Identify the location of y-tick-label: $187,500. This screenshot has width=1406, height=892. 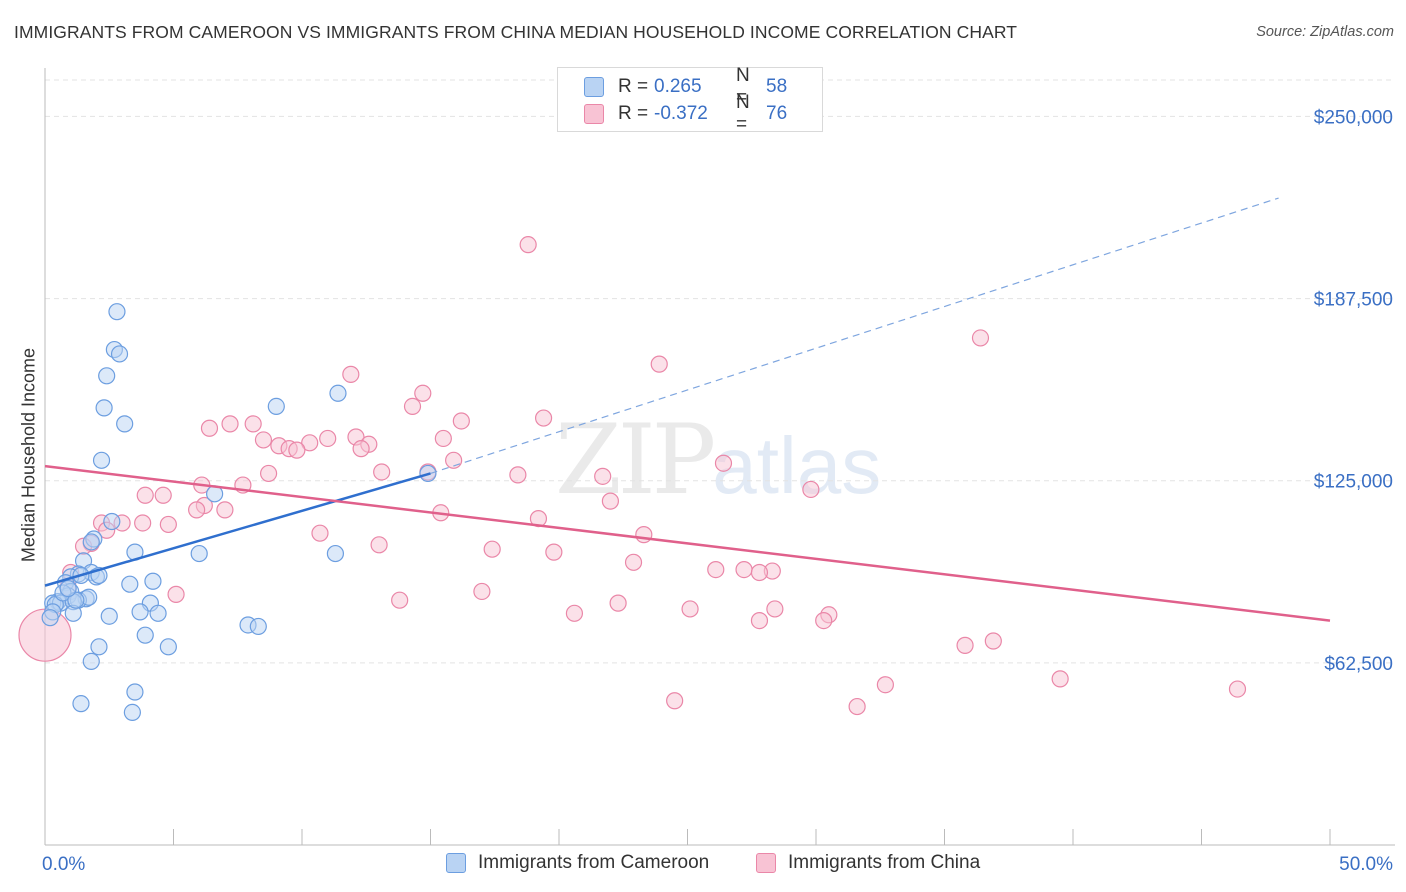
(1353, 300).